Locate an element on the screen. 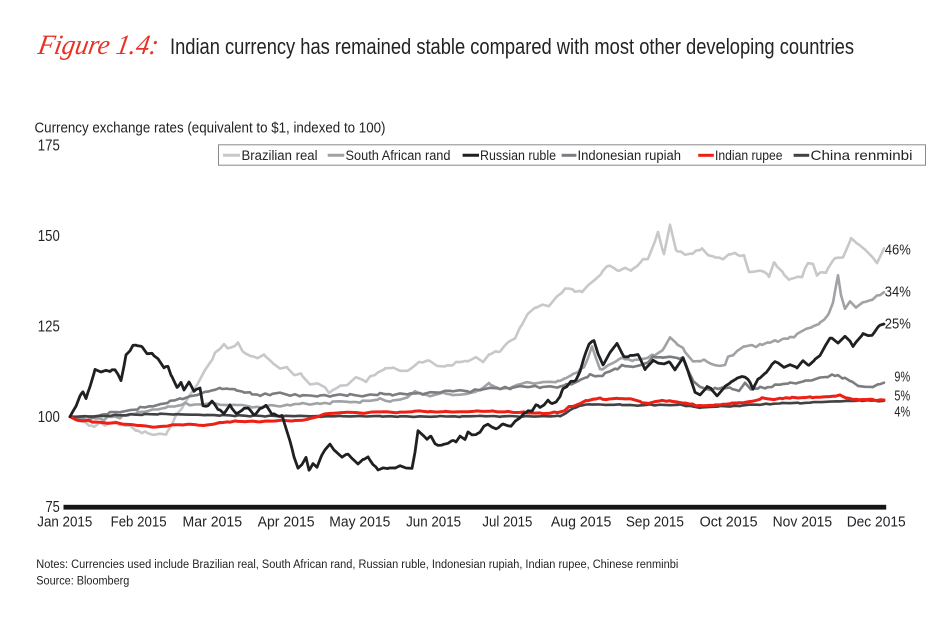  svg-text: Sep 2015 is located at coordinates (655, 523).